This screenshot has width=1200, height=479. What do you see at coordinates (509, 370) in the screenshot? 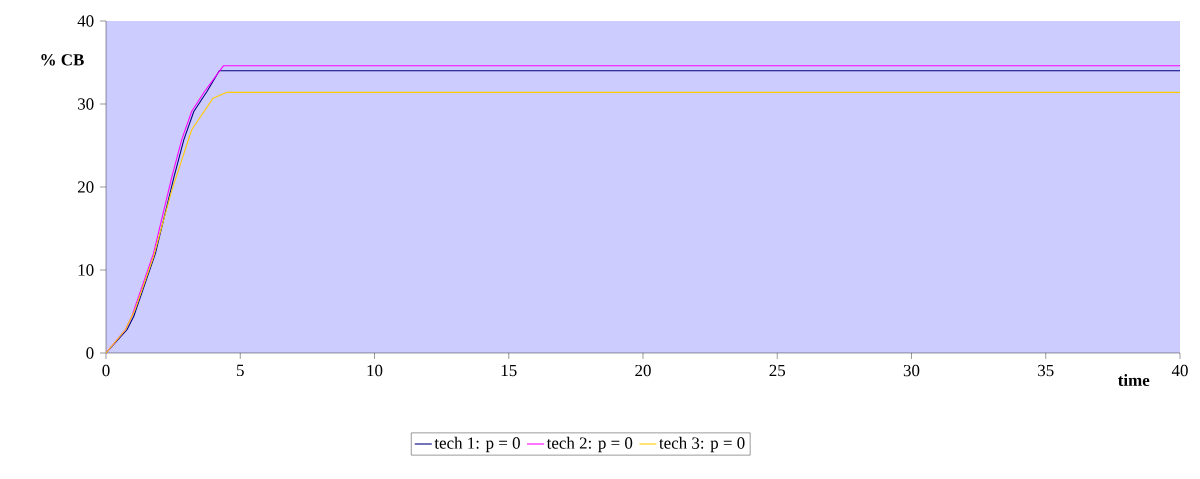
I see `x-tick-label: 15` at bounding box center [509, 370].